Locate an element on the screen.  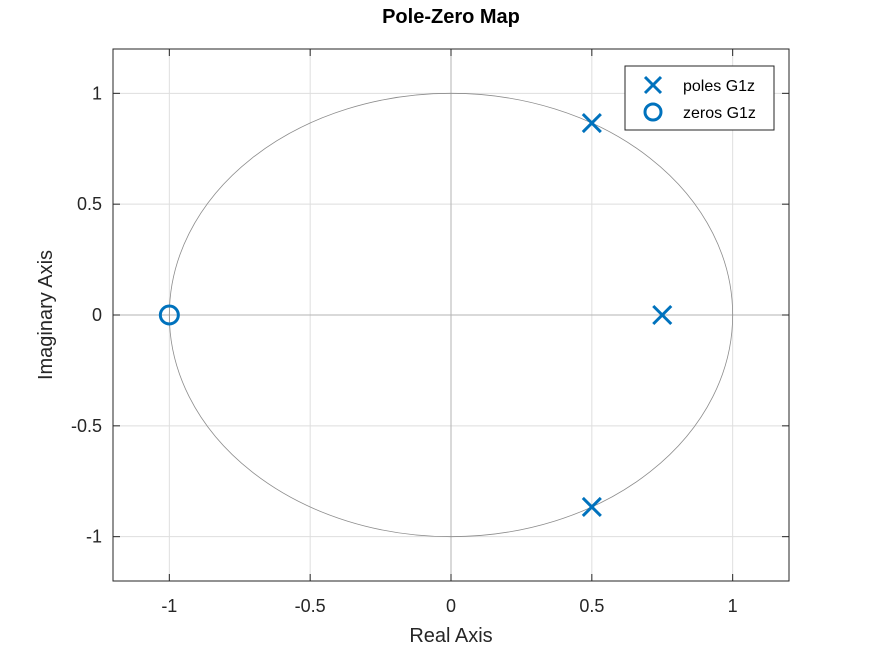
chart-title: Pole-Zero Map is located at coordinates (451, 17).